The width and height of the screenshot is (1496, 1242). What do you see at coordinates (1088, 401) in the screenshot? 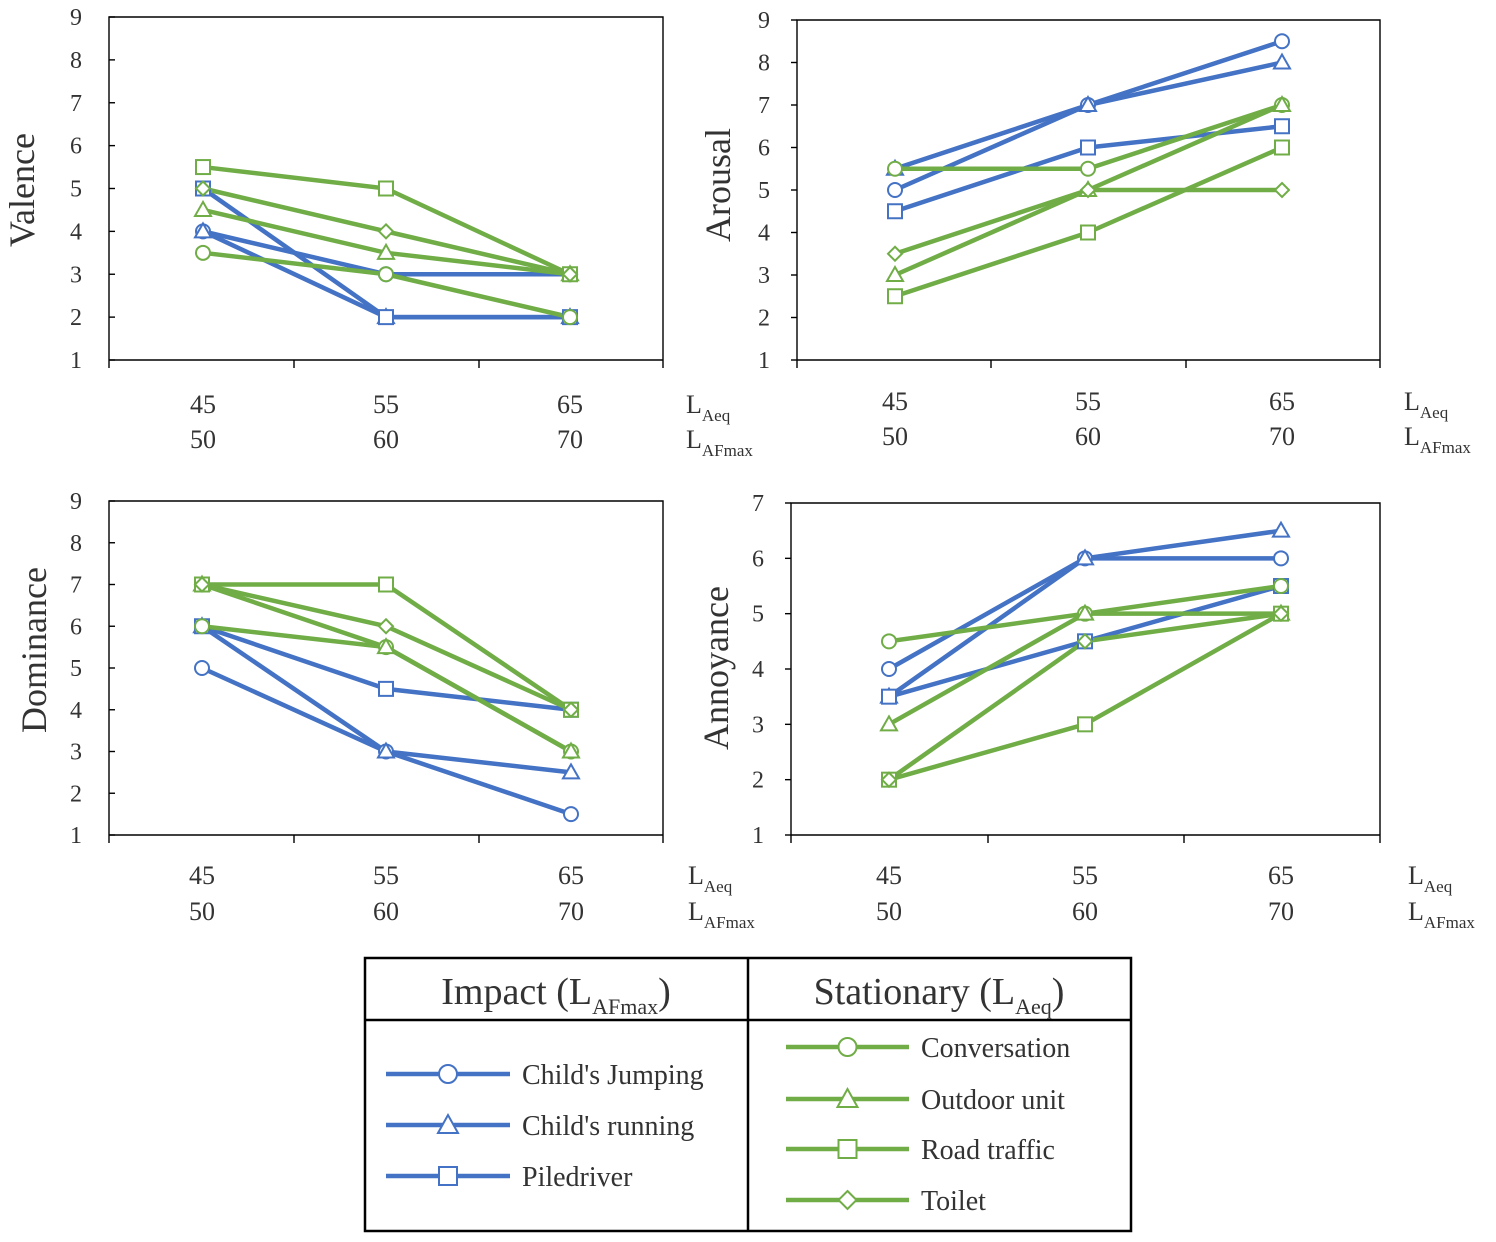
I see `arousal-x-label-laeq: 55` at bounding box center [1088, 401].